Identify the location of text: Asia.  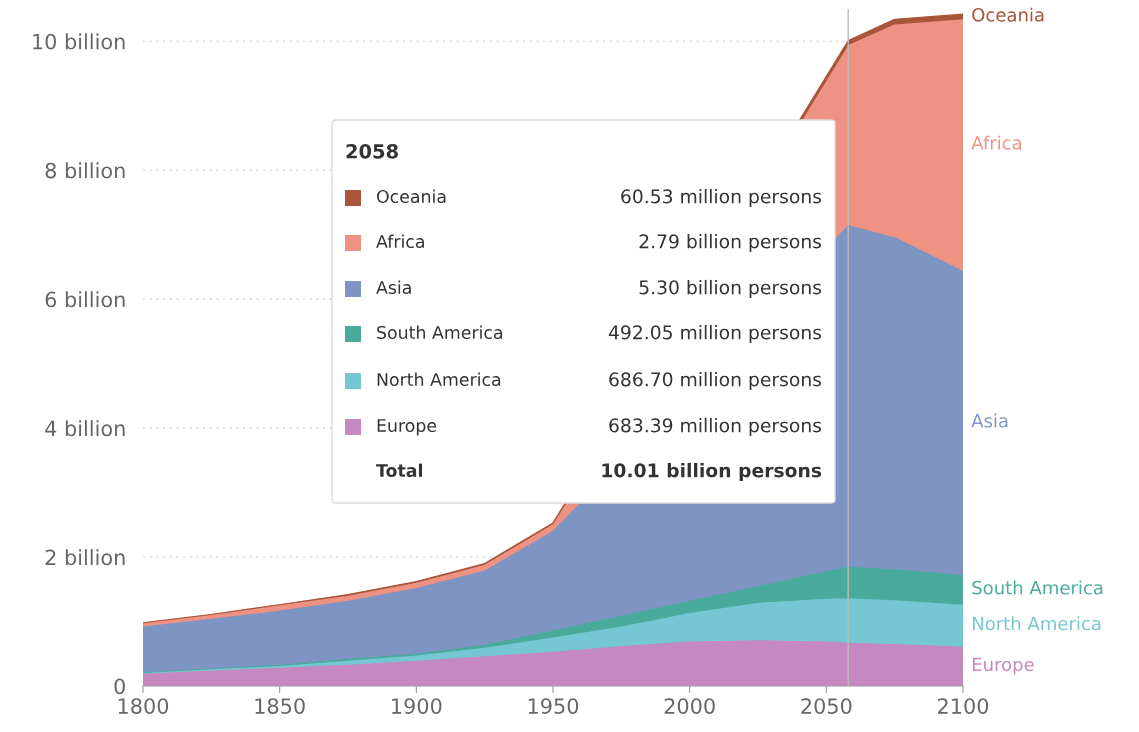
(989, 420).